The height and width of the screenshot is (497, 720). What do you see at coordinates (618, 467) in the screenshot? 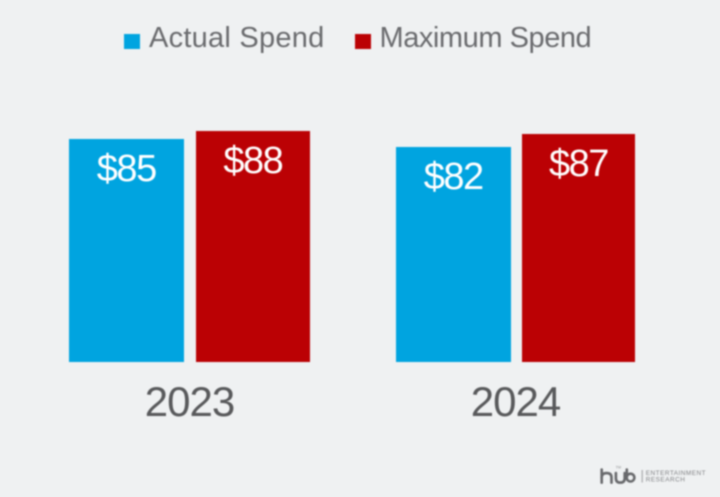
I see `svg-text: TM` at bounding box center [618, 467].